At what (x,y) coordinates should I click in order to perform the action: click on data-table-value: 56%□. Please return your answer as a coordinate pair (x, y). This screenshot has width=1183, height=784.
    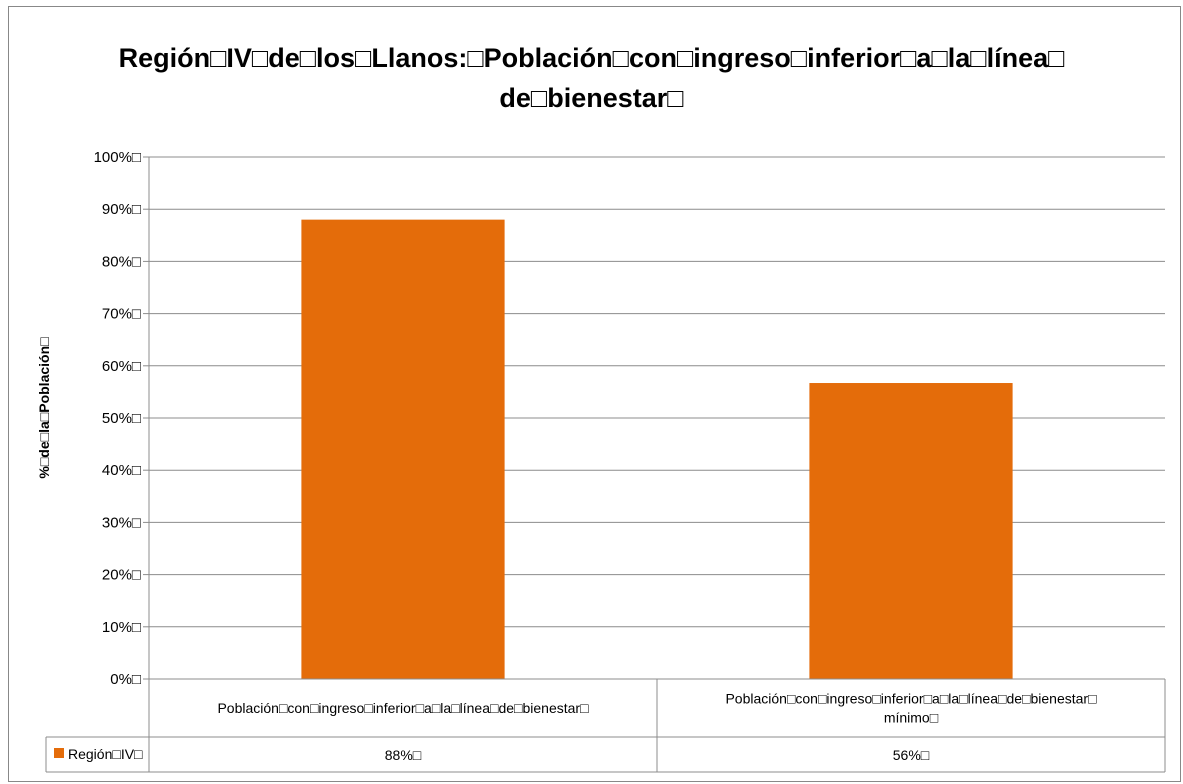
    Looking at the image, I should click on (911, 755).